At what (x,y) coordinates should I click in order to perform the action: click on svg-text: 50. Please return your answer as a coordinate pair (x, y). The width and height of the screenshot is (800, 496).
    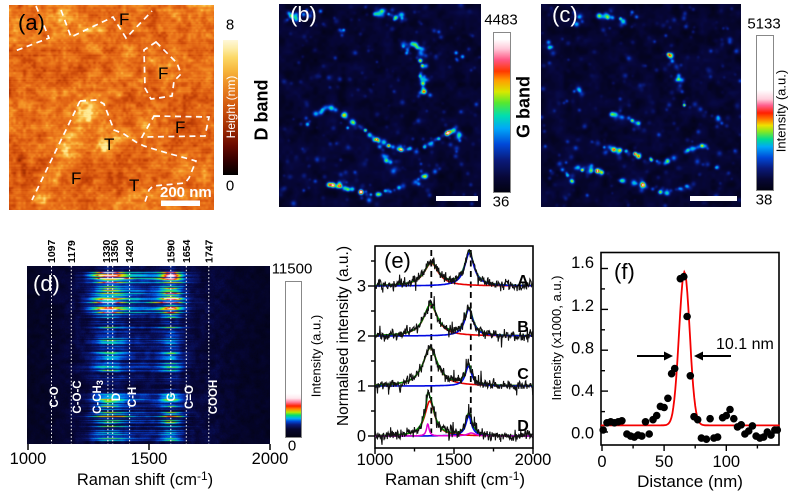
    Looking at the image, I should click on (664, 462).